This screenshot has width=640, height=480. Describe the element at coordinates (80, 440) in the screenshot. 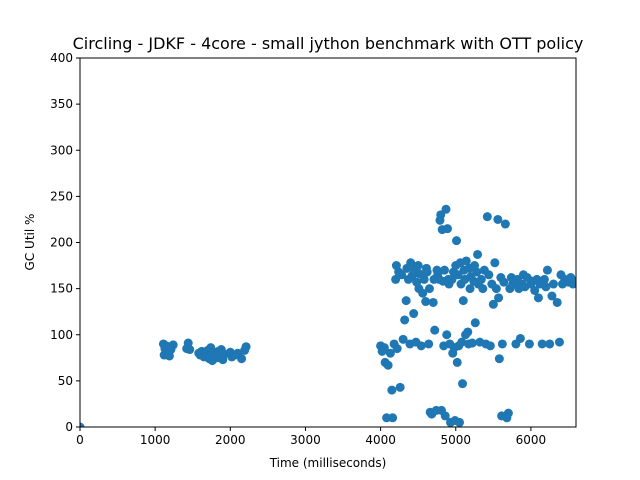

I see `x-tick-label: 0` at that location.